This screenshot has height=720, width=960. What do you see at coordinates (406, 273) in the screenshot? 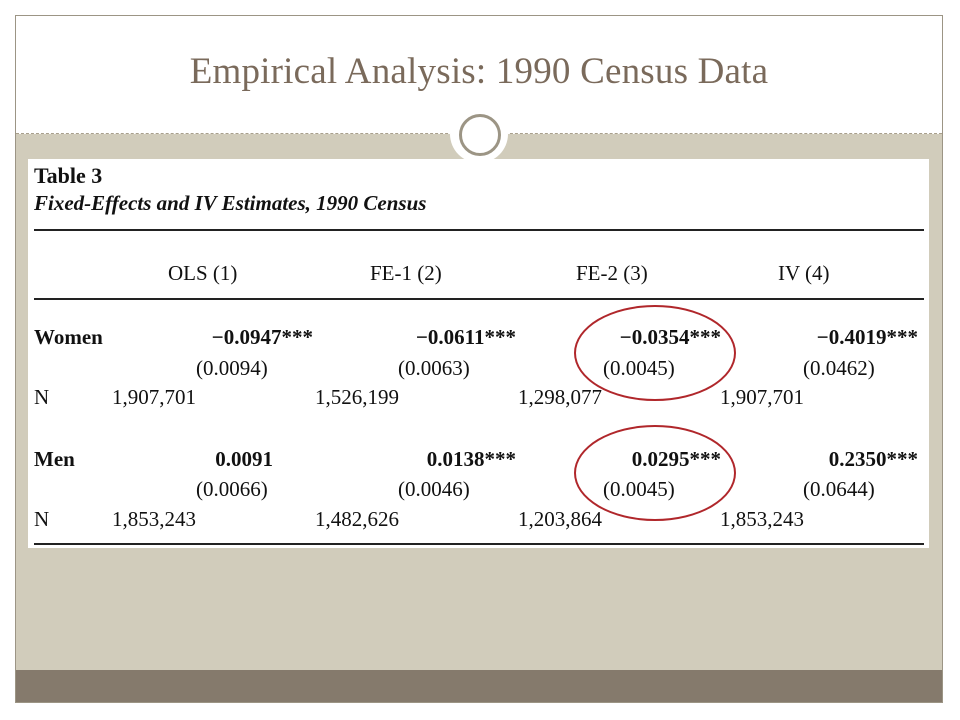
I see `col-header-fe1: FE-1 (2)` at bounding box center [406, 273].